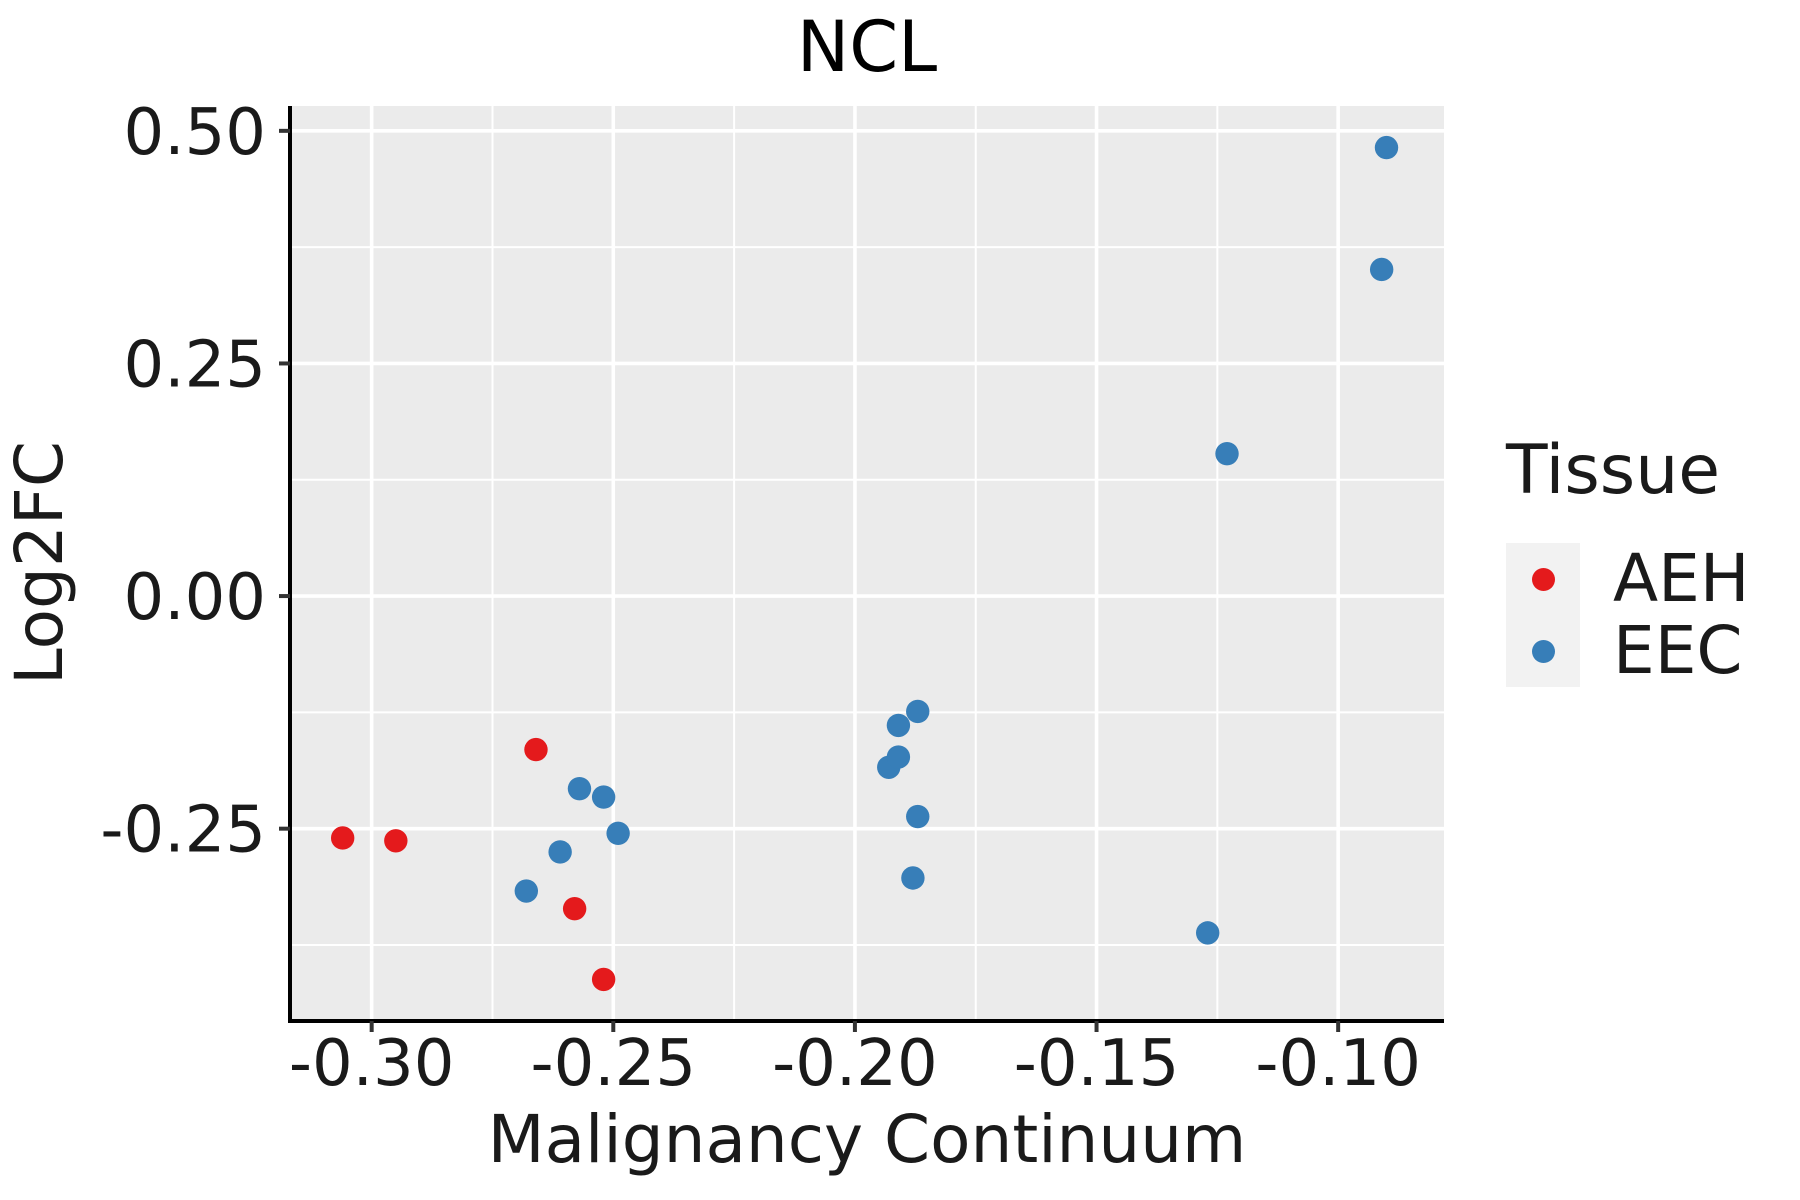  Describe the element at coordinates (855, 1064) in the screenshot. I see `x-tick-label: -0.20` at that location.